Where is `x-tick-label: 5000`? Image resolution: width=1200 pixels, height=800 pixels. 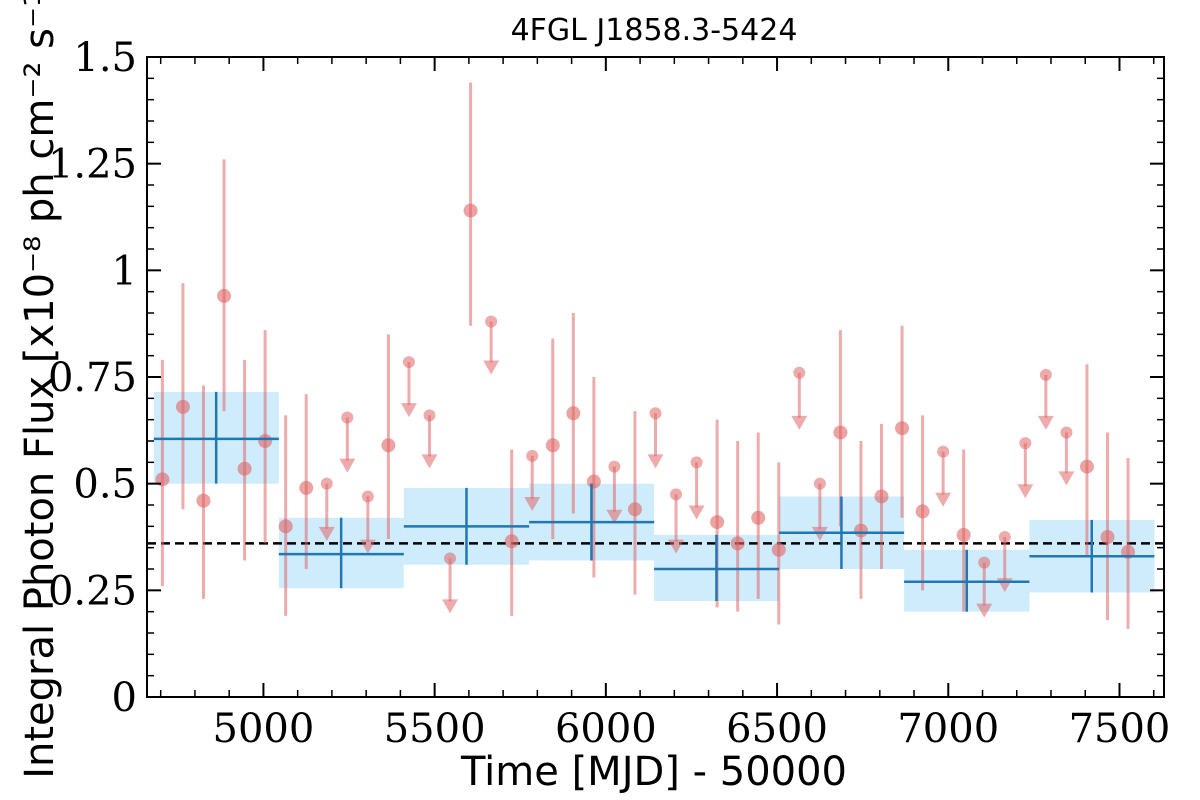 x-tick-label: 5000 is located at coordinates (264, 729).